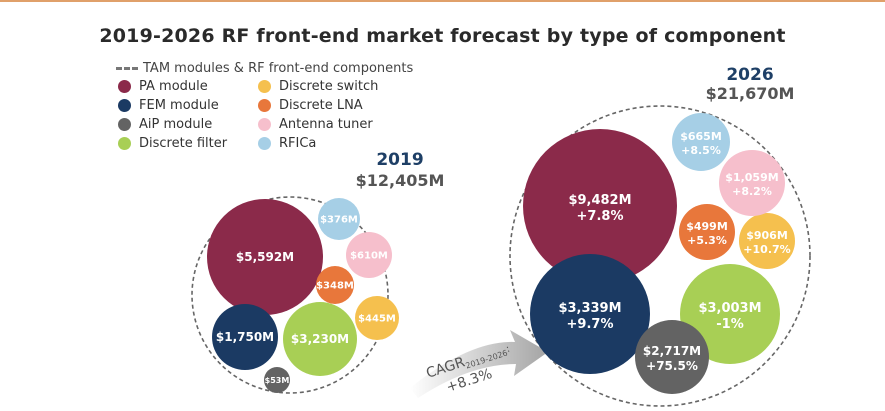 This screenshot has height=411, width=885. I want to click on bubble-growth-label: +10.7%, so click(766, 249).